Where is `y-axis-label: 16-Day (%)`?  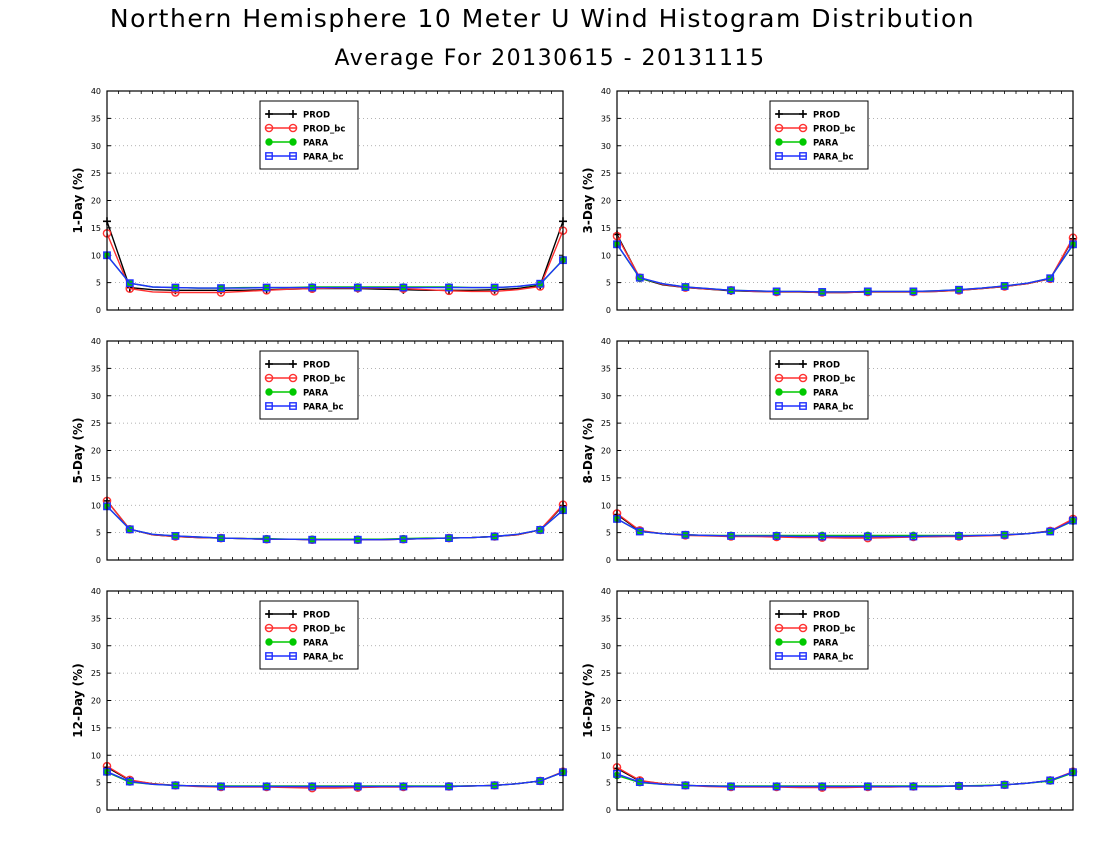
y-axis-label: 16-Day (%) is located at coordinates (588, 700).